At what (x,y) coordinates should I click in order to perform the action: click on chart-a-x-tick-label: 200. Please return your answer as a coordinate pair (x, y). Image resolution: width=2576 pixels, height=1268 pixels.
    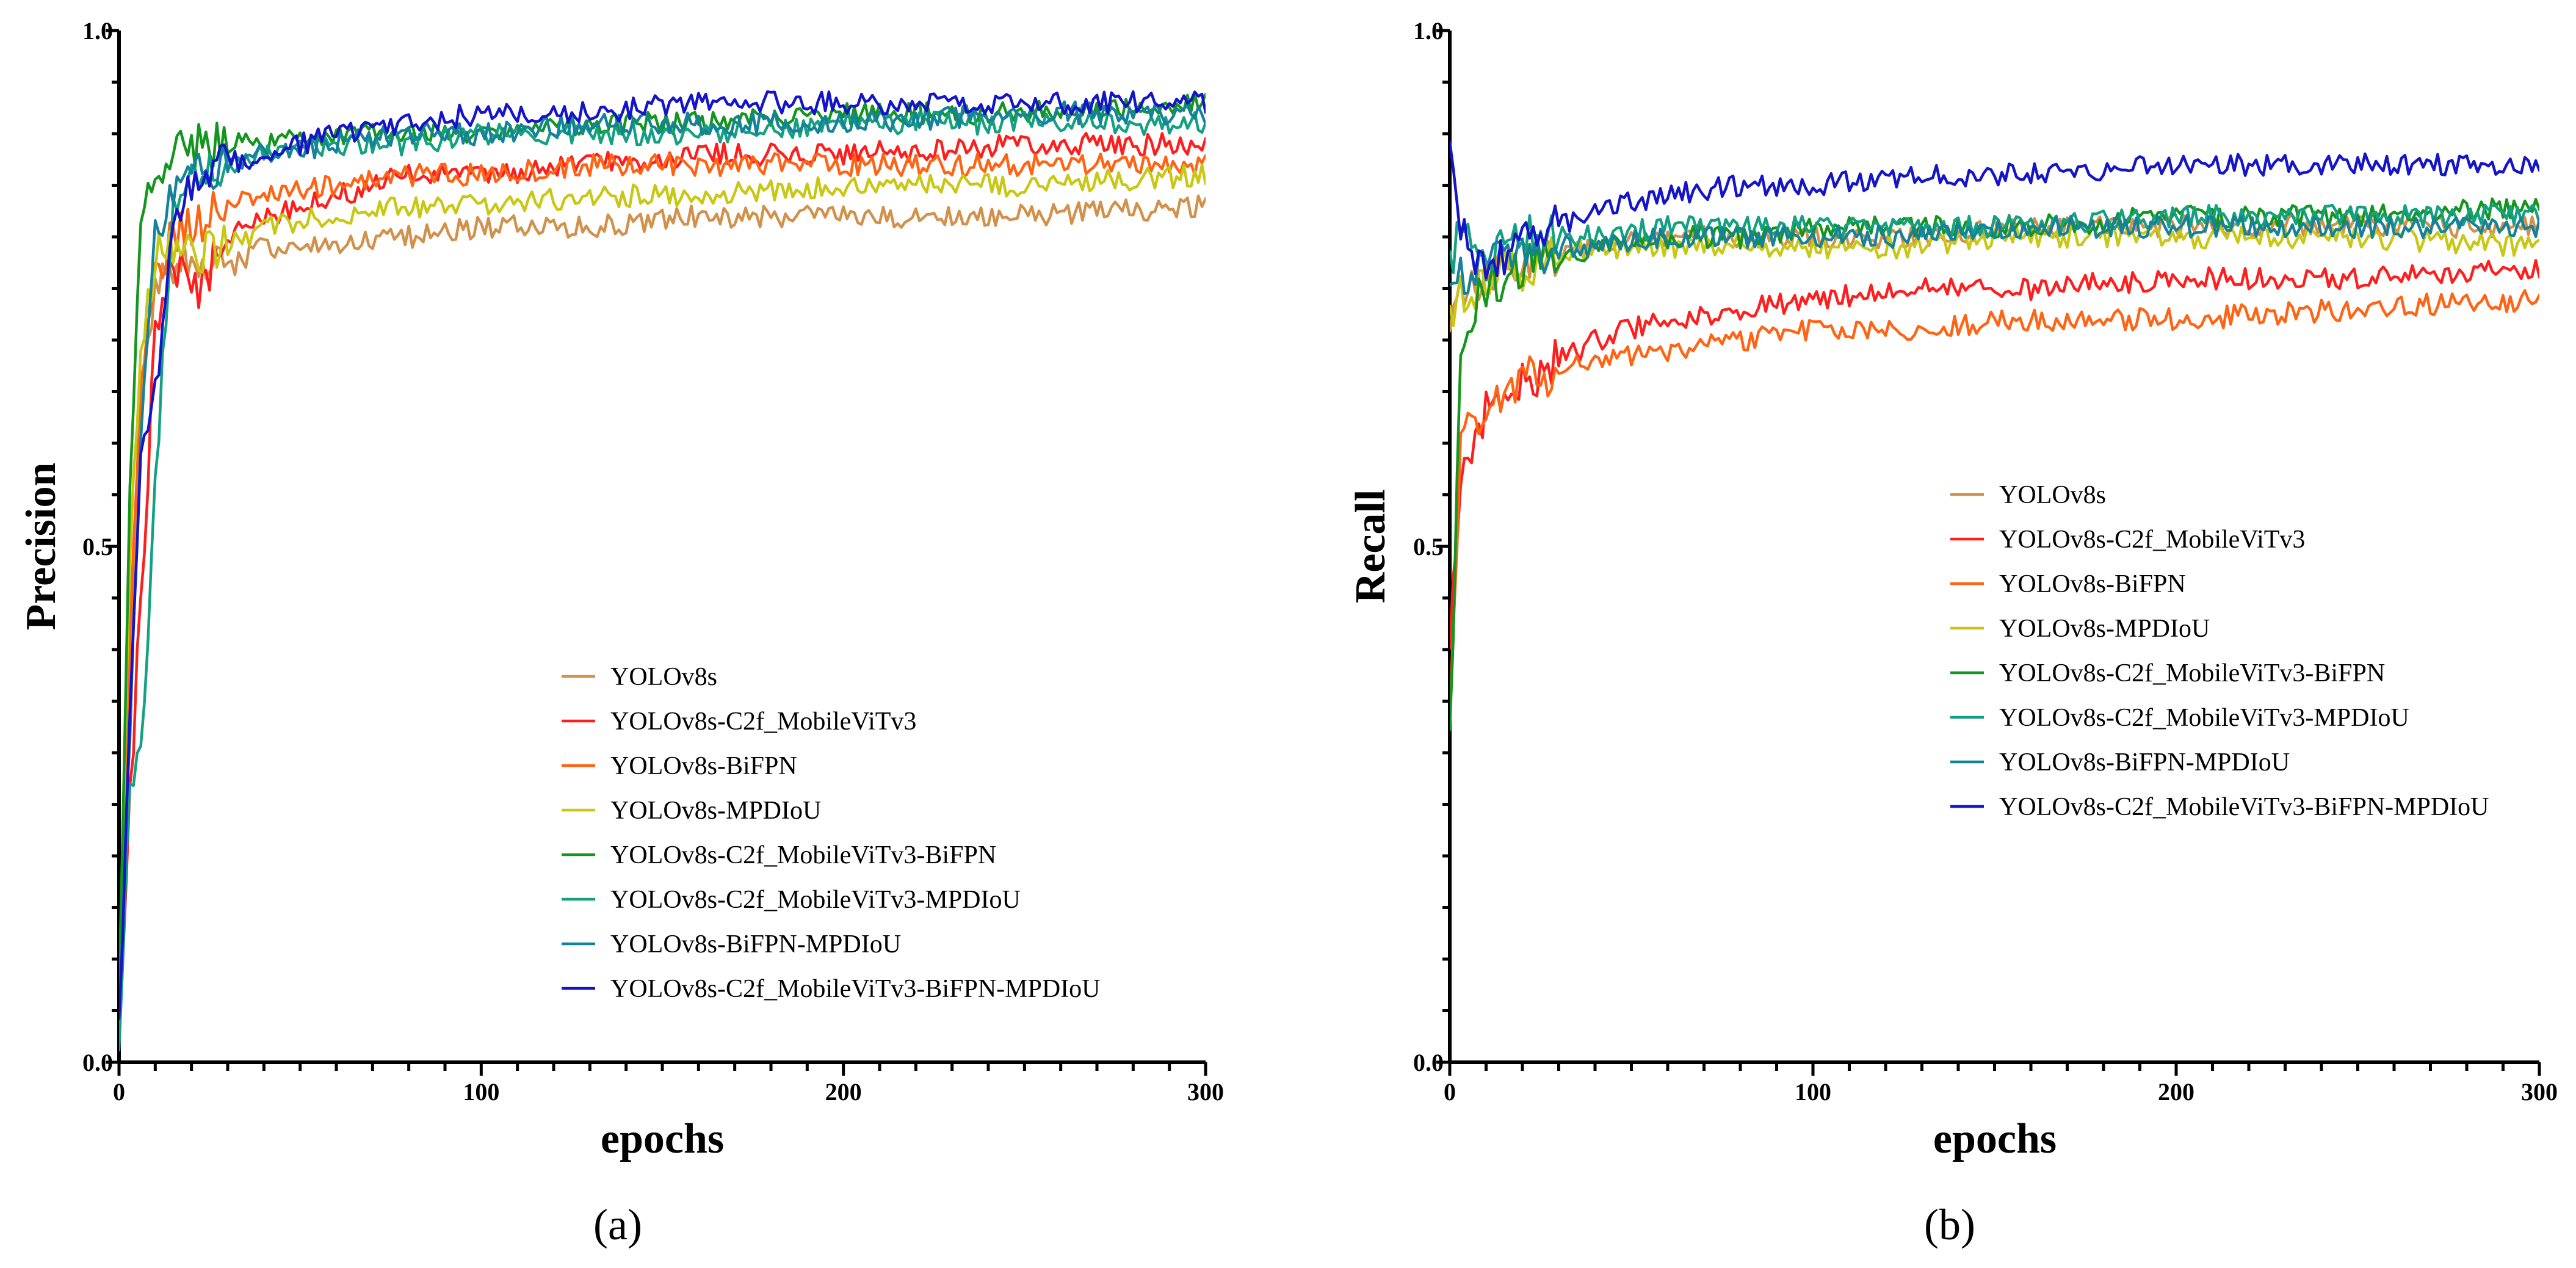
    Looking at the image, I should click on (843, 1092).